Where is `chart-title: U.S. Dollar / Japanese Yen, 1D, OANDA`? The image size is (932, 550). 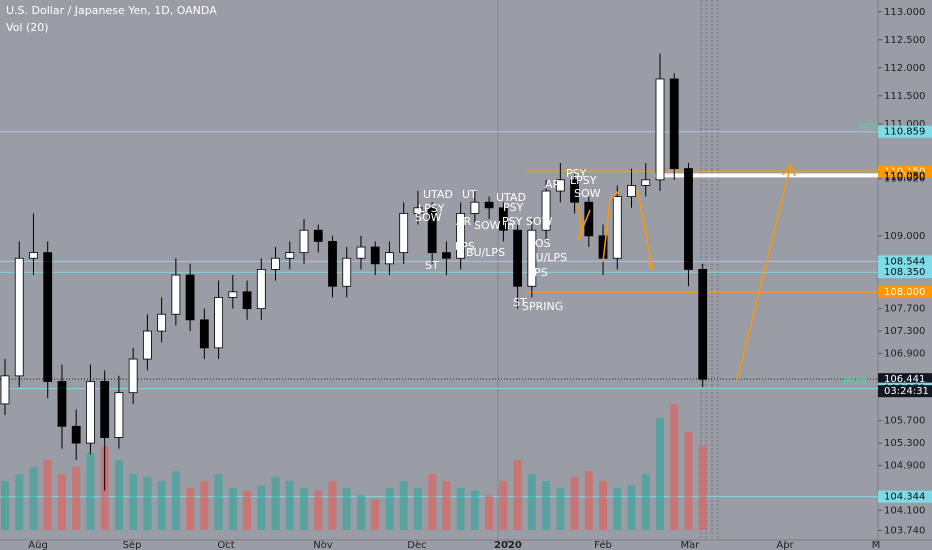 chart-title: U.S. Dollar / Japanese Yen, 1D, OANDA is located at coordinates (111, 10).